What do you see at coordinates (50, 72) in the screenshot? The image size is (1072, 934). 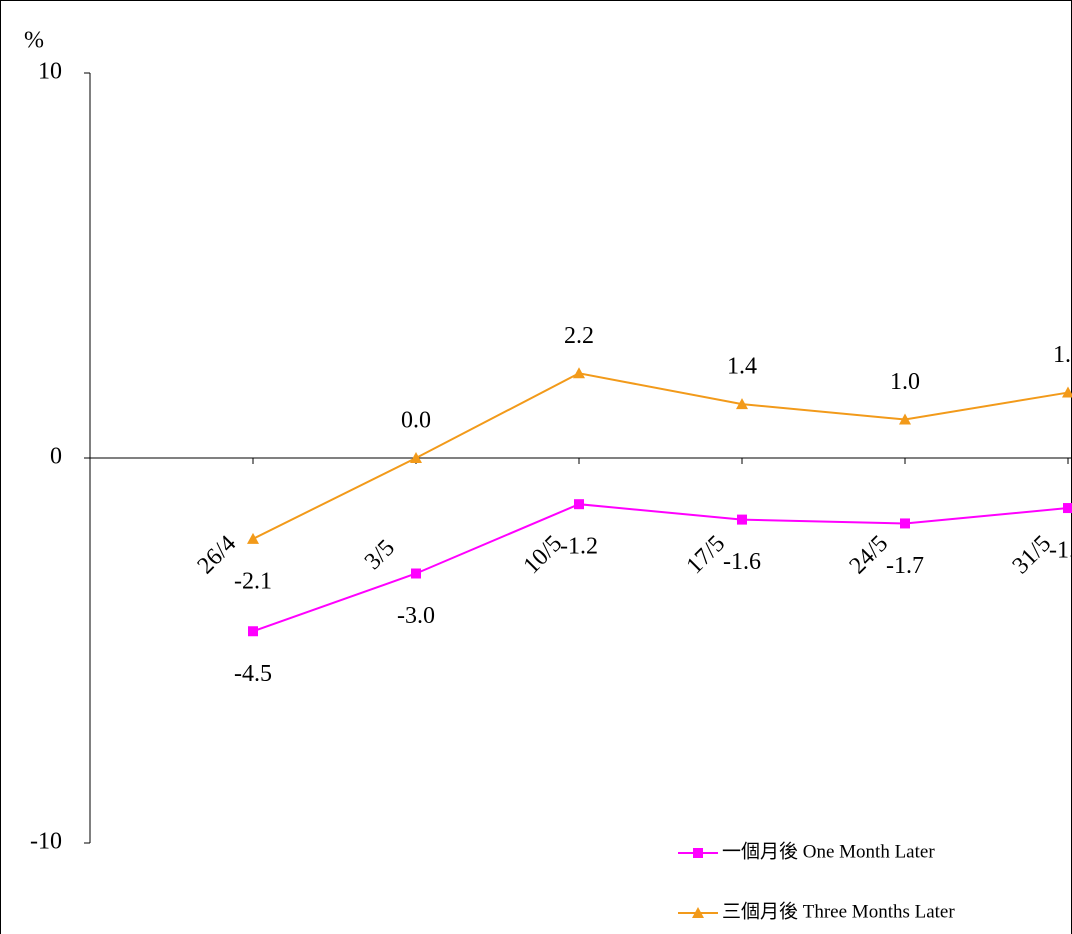 I see `y-tick-label: 10` at bounding box center [50, 72].